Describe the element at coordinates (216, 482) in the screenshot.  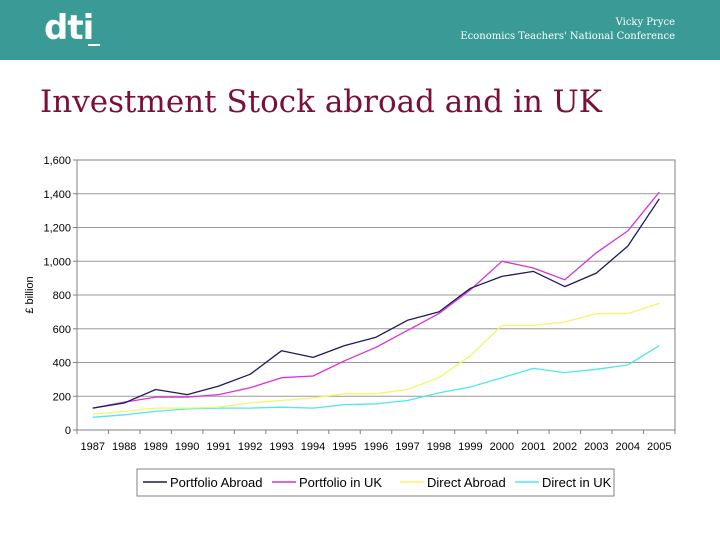
I see `legend-entry: Portfolio Abroad` at that location.